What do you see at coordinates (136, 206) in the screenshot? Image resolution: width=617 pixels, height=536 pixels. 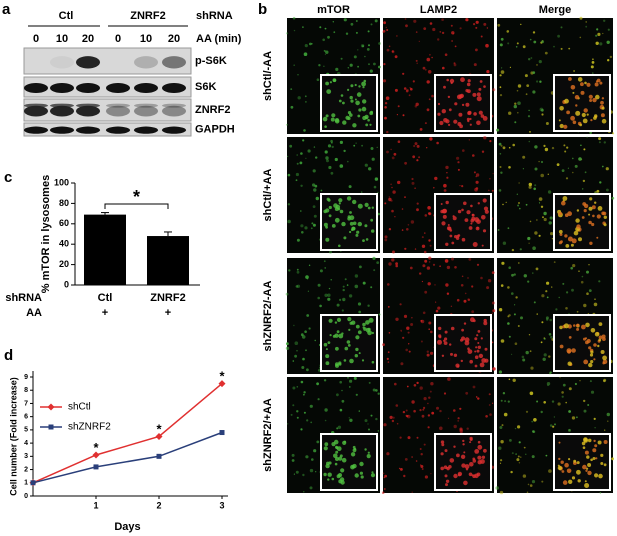 I see `significance-bracket` at bounding box center [136, 206].